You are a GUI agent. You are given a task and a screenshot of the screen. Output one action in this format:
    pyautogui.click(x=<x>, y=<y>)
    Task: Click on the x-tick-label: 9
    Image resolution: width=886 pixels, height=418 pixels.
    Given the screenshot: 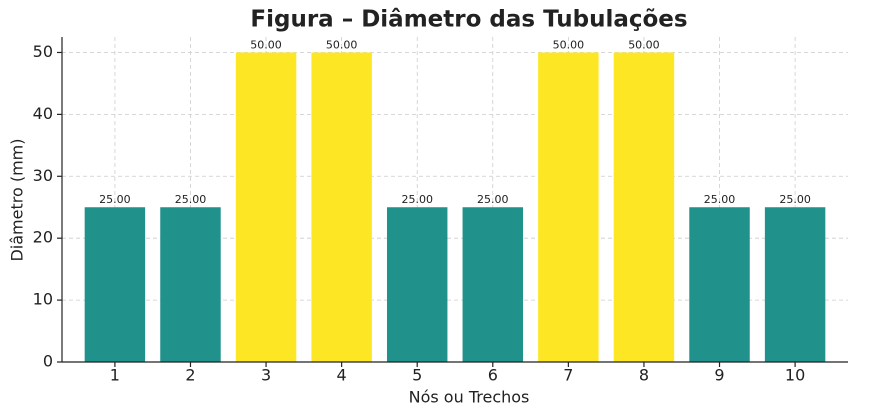 What is the action you would take?
    pyautogui.click(x=719, y=375)
    